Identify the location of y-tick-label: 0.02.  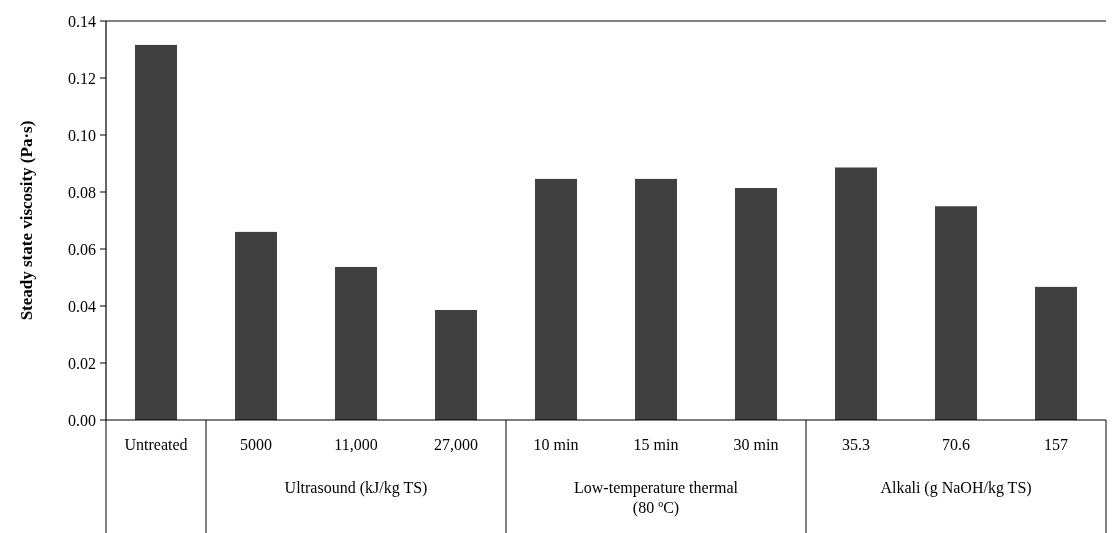
(82, 363).